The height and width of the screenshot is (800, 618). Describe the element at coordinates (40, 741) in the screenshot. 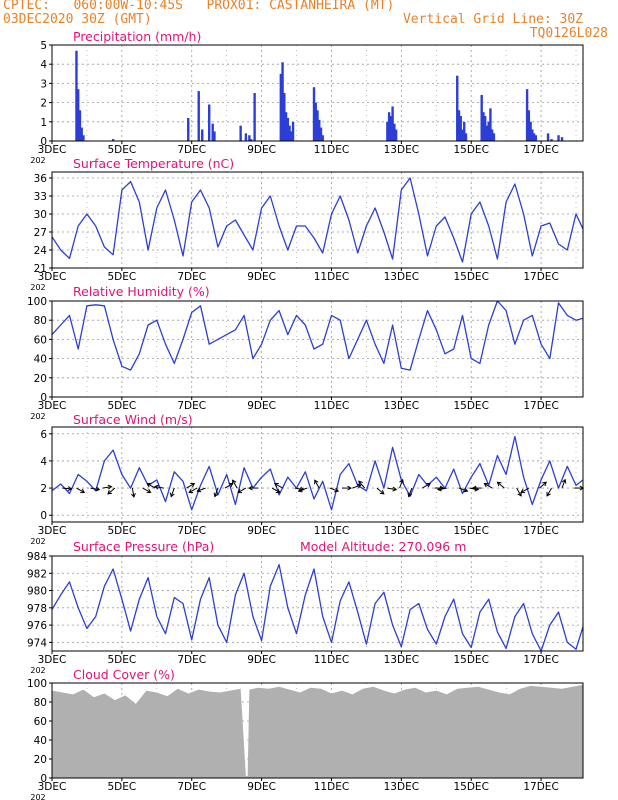

I see `ytick-label: 40` at that location.